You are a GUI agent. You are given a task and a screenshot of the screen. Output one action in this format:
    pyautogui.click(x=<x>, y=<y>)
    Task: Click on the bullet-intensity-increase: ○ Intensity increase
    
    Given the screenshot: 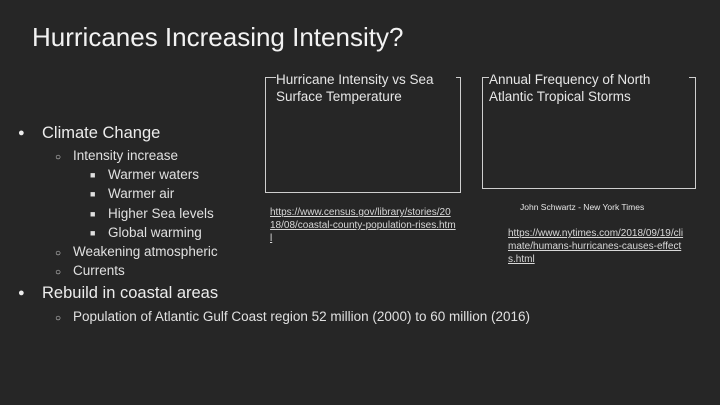 What is the action you would take?
    pyautogui.click(x=117, y=155)
    